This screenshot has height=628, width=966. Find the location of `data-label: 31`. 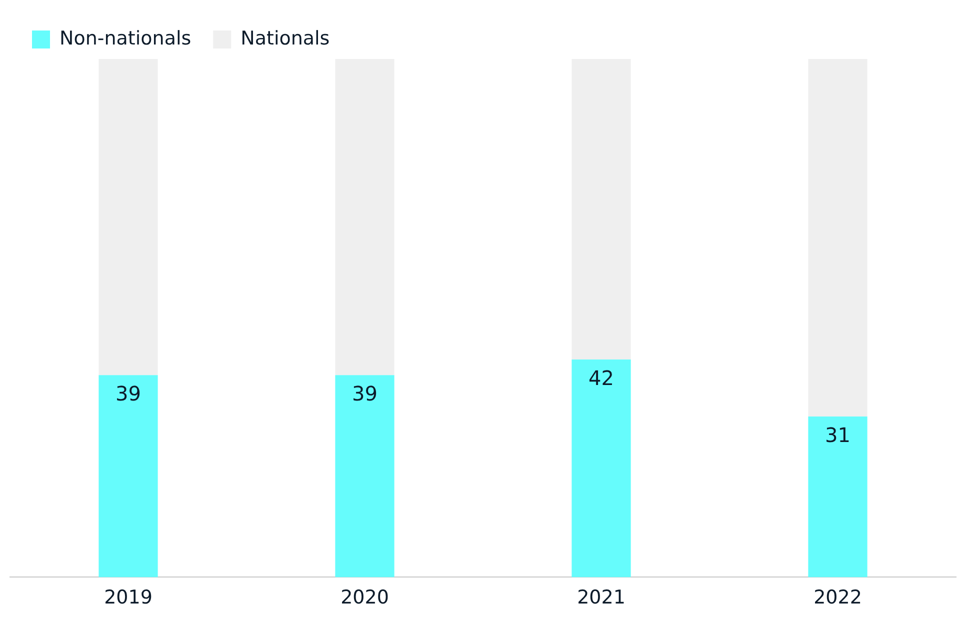

data-label: 31 is located at coordinates (837, 434).